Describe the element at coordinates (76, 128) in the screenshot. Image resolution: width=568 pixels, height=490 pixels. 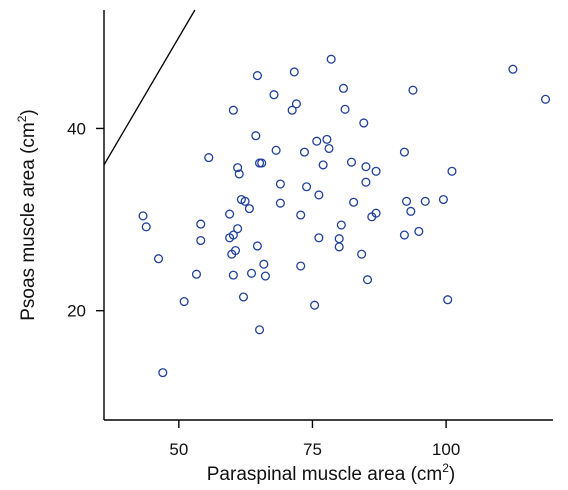
I see `y-tick-label: 40` at that location.